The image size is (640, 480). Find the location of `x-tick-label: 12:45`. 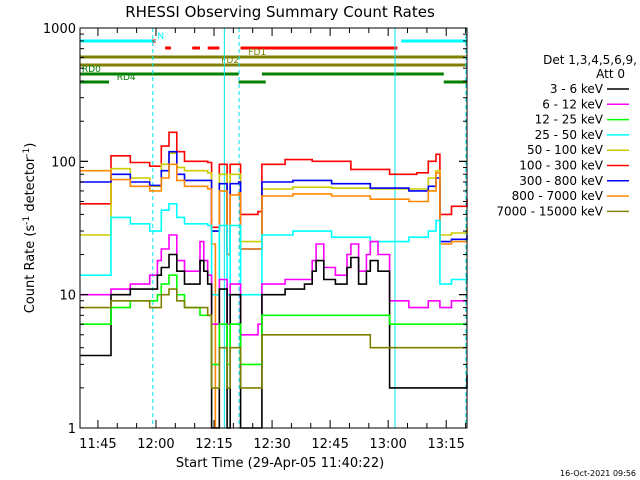

x-tick-label: 12:45 is located at coordinates (329, 444).